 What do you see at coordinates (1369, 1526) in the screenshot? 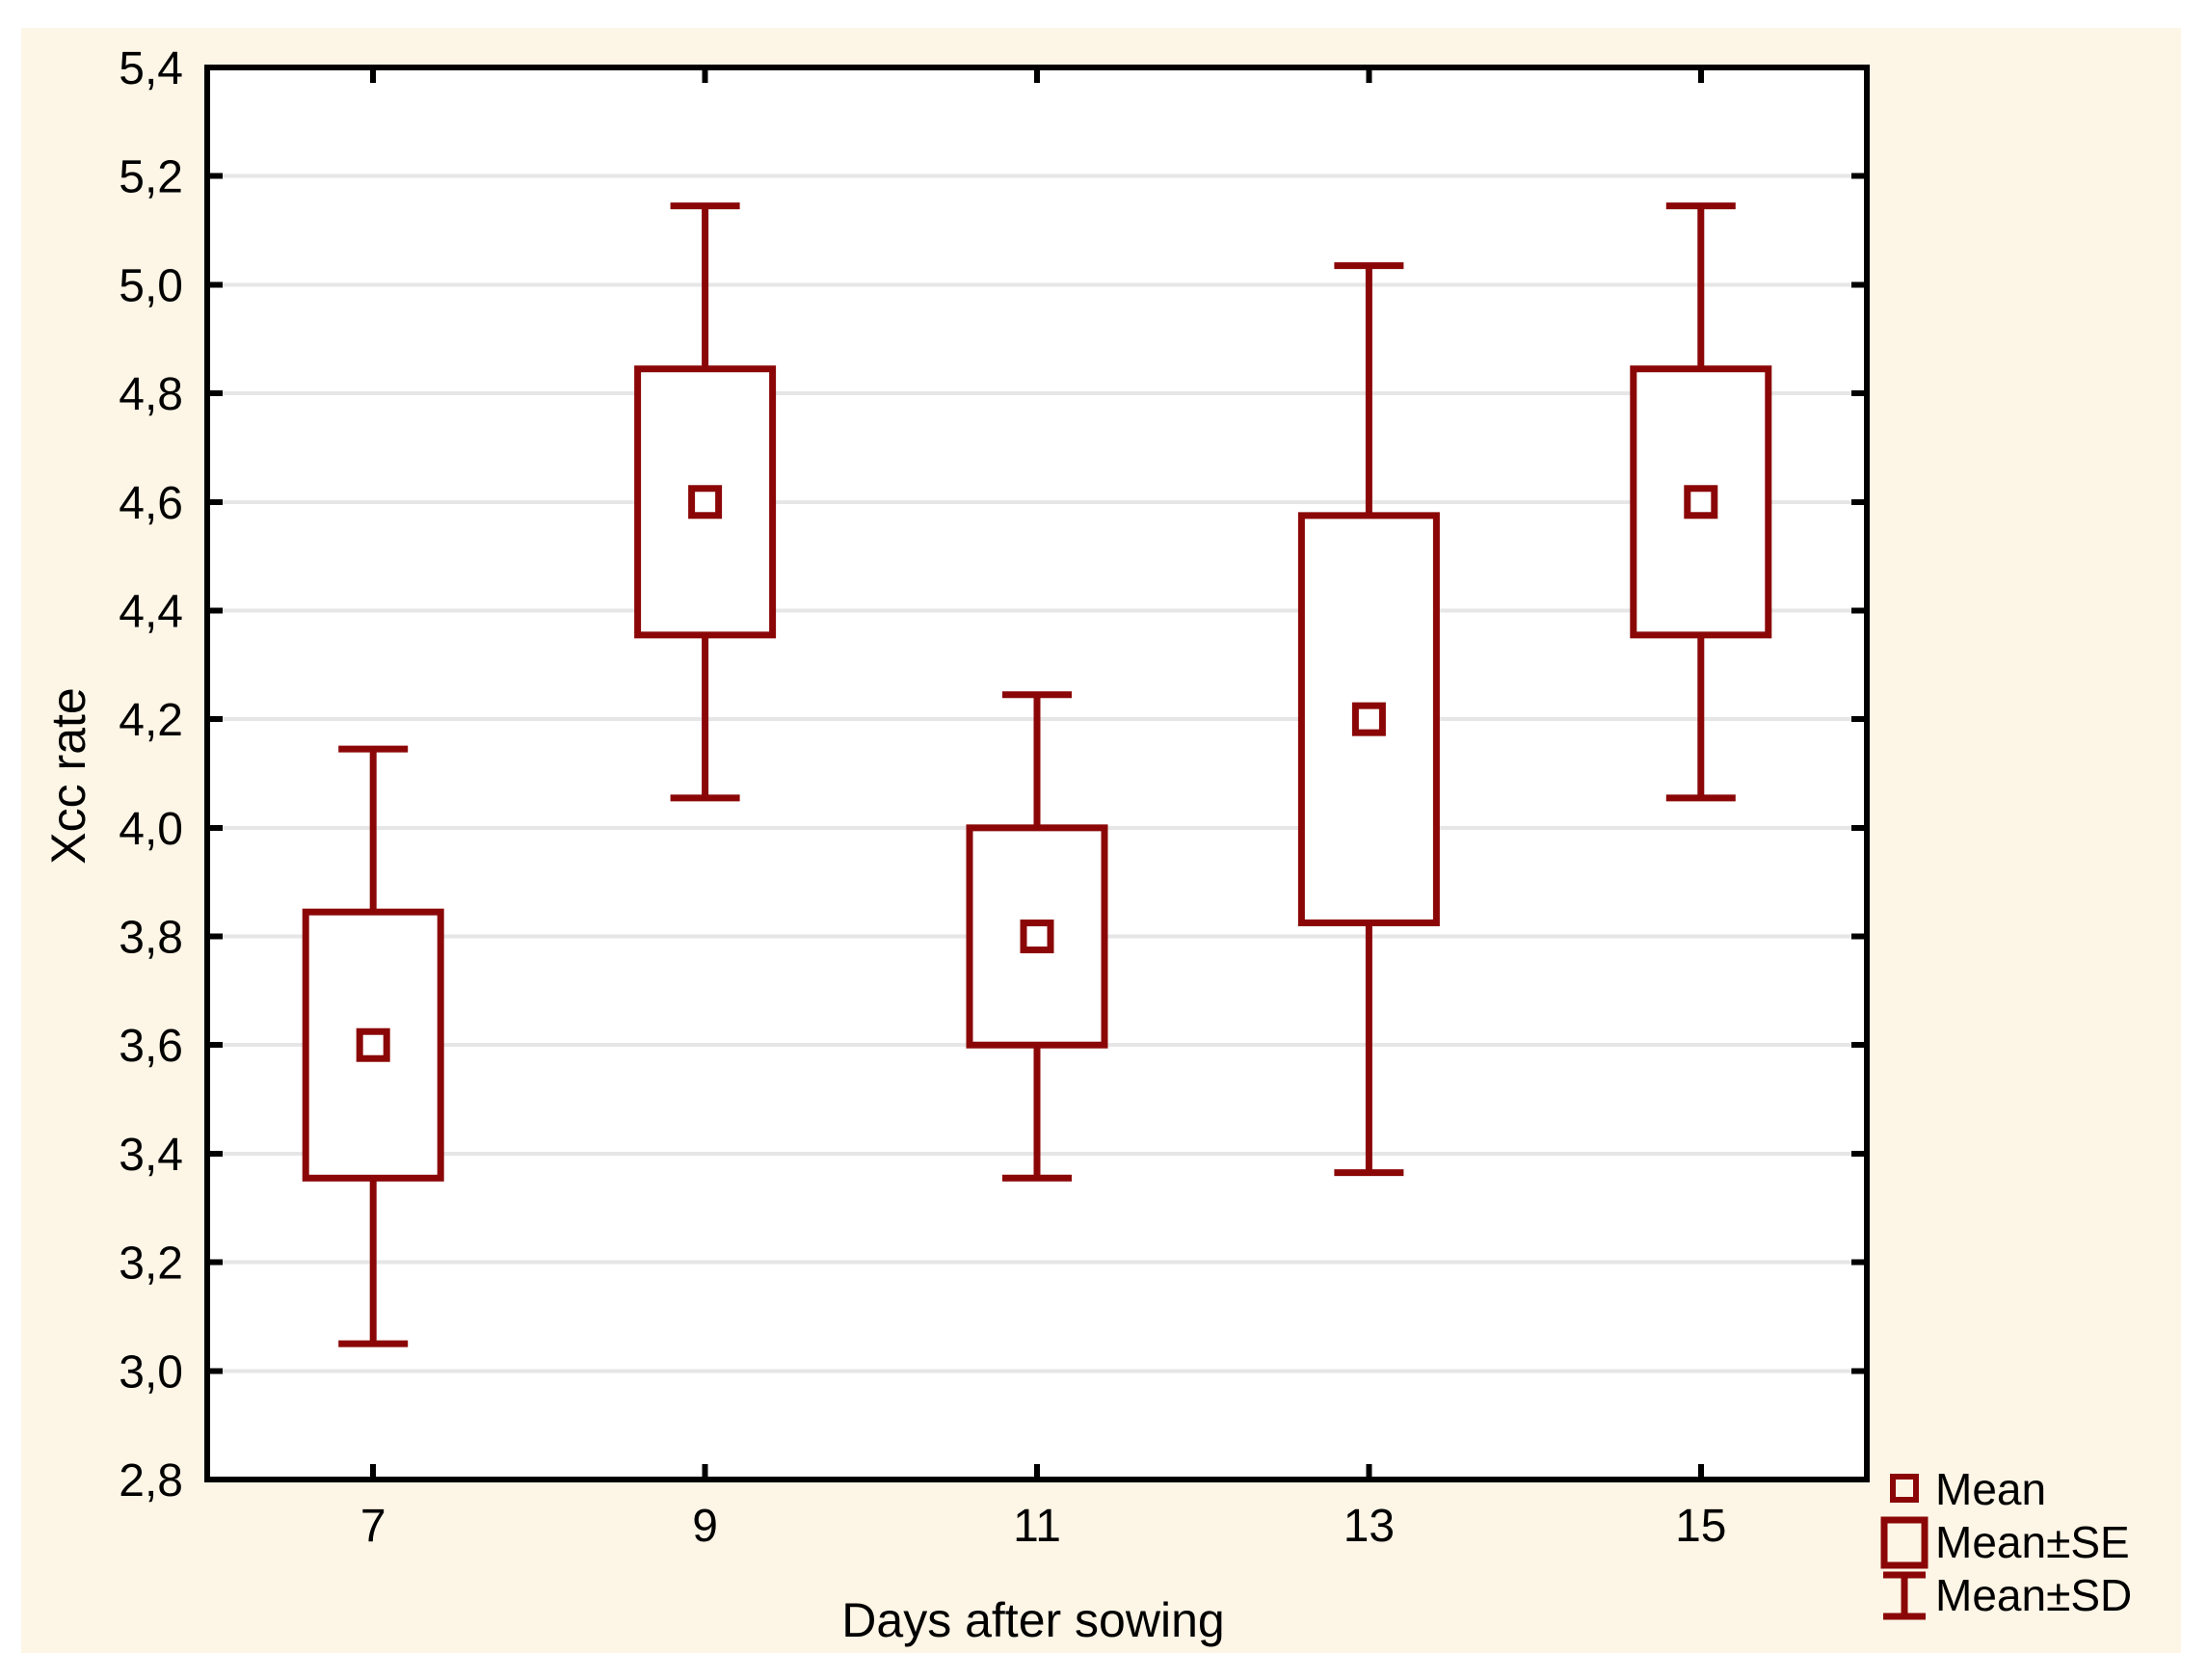
I see `x-tick-label: 13` at bounding box center [1369, 1526].